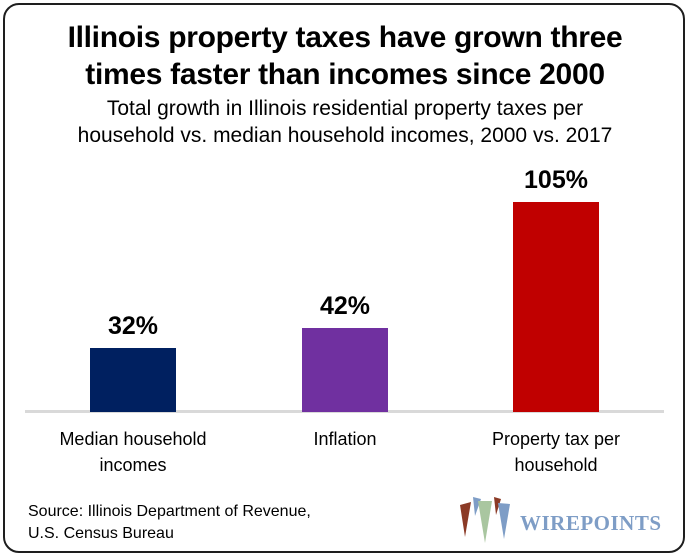  I want to click on wirepoints-logo-icon, so click(485, 520).